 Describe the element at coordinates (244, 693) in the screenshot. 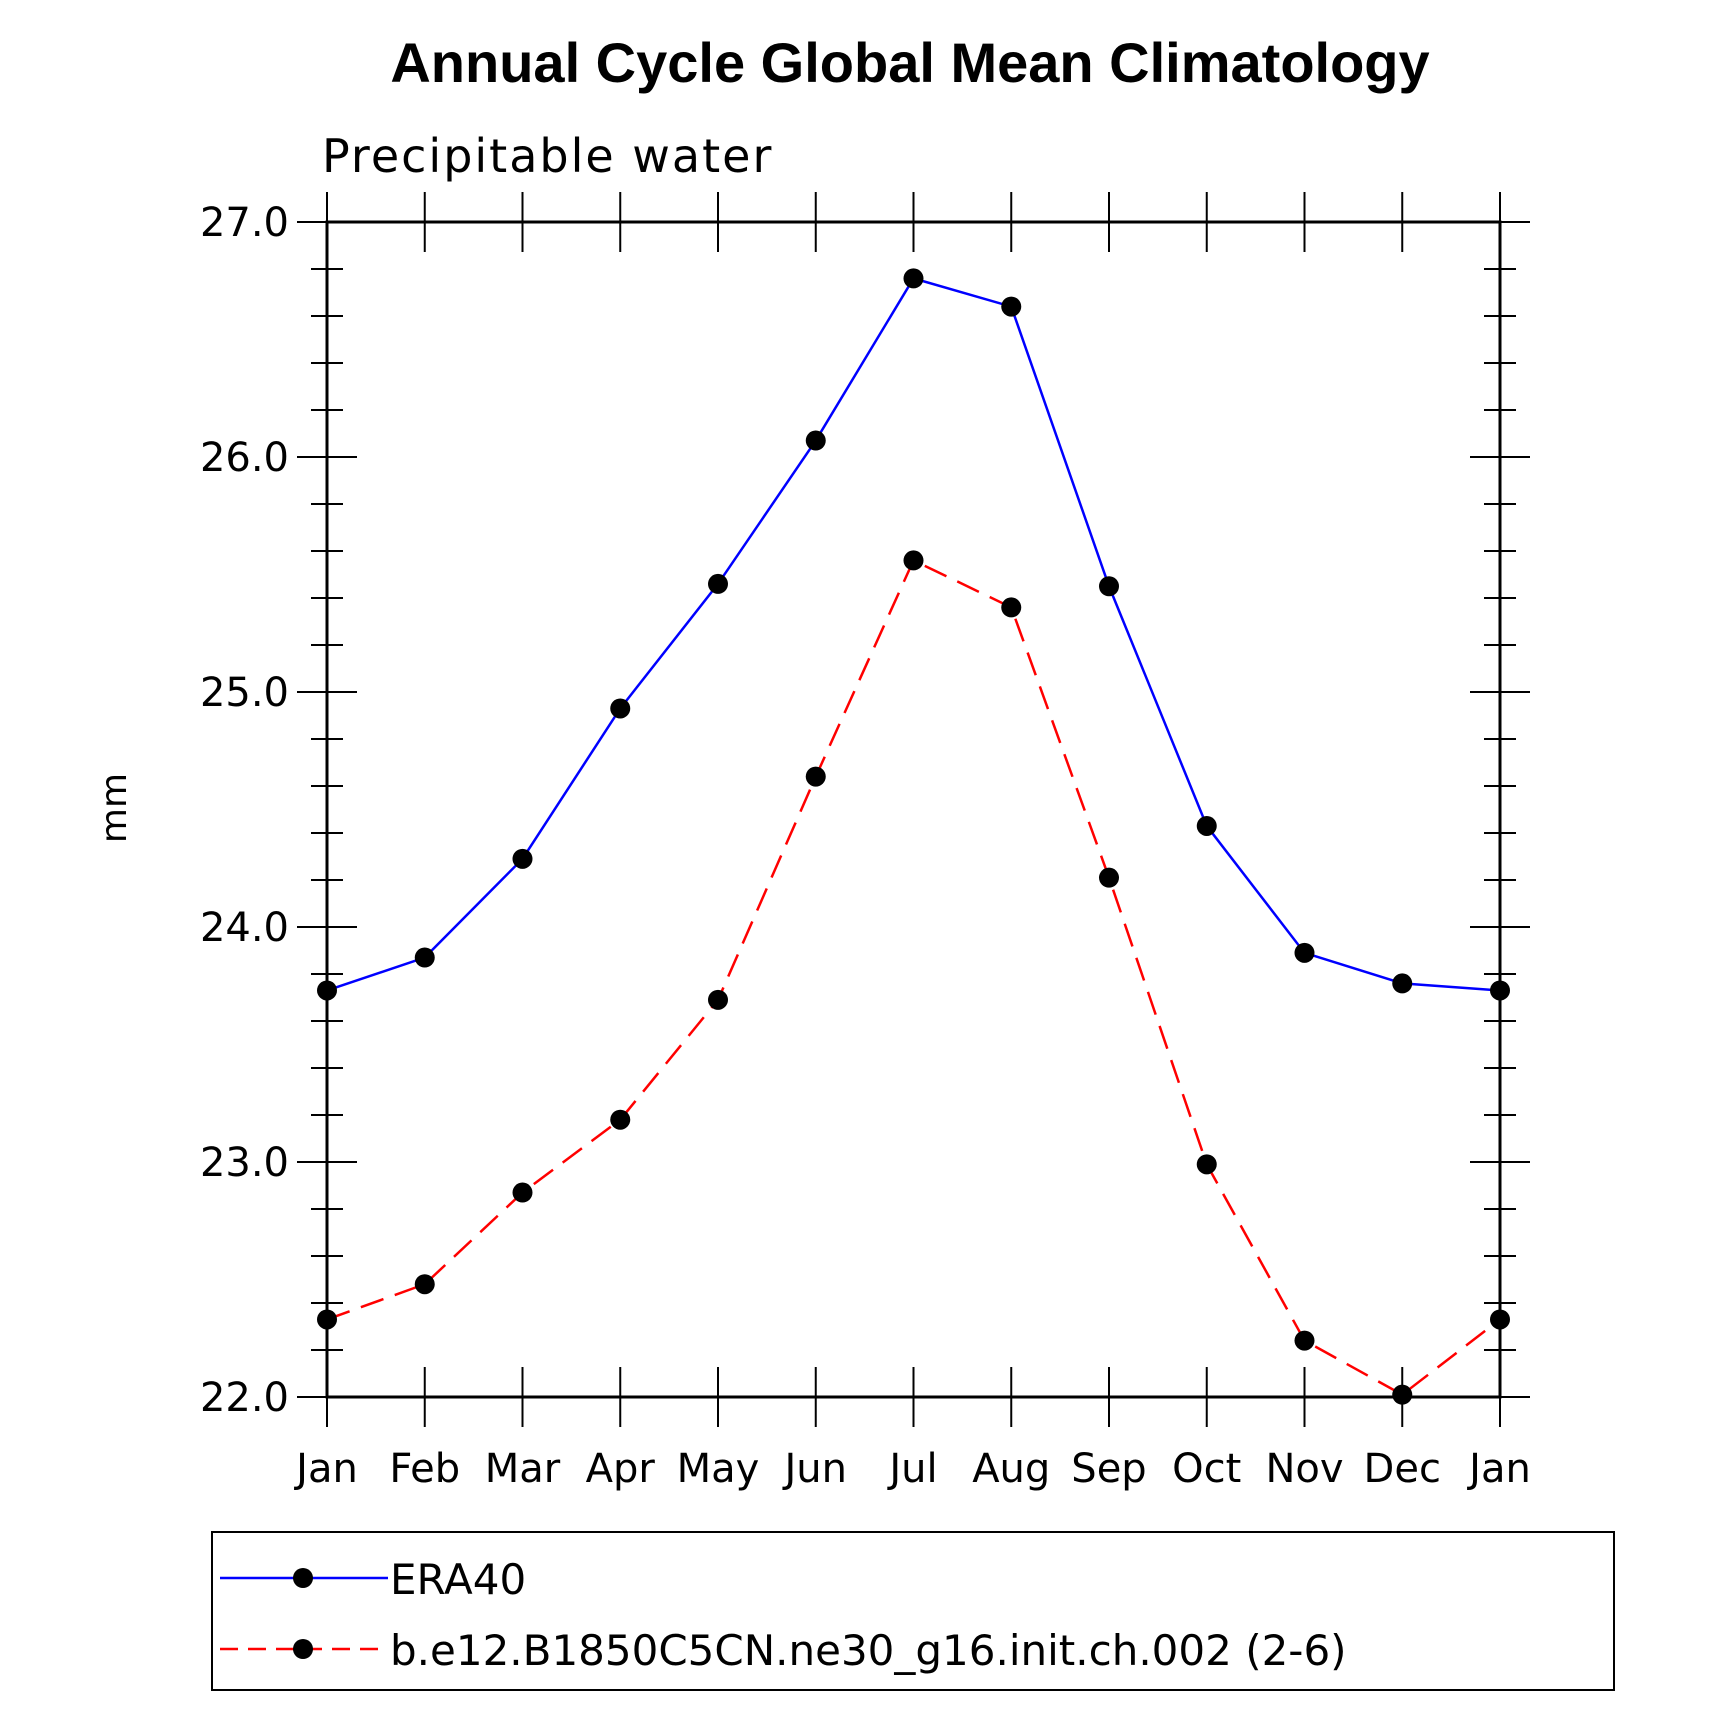

I see `y-tick-label: 25.0` at that location.